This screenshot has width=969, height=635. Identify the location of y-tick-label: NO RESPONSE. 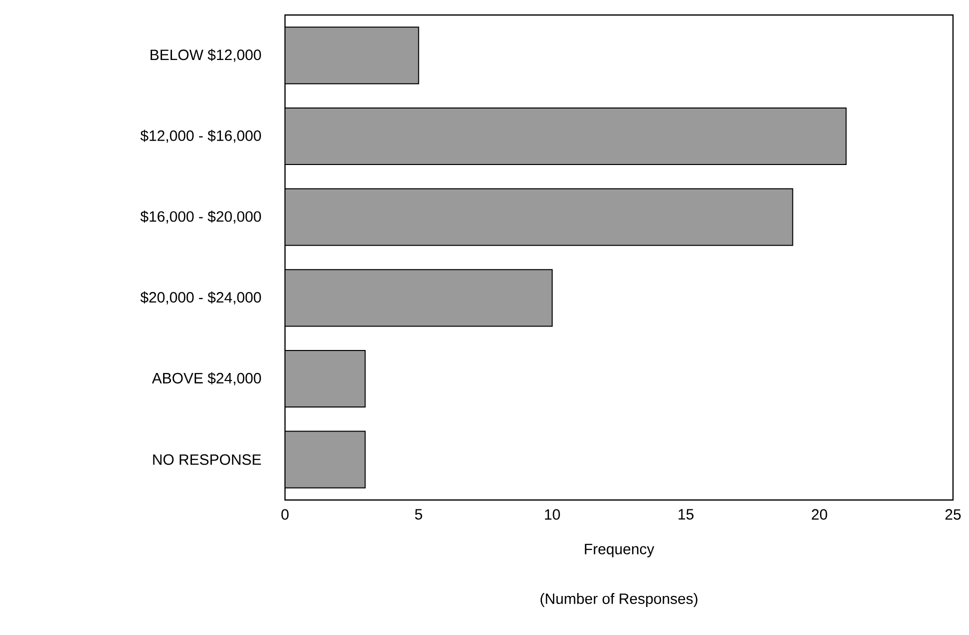
(207, 459).